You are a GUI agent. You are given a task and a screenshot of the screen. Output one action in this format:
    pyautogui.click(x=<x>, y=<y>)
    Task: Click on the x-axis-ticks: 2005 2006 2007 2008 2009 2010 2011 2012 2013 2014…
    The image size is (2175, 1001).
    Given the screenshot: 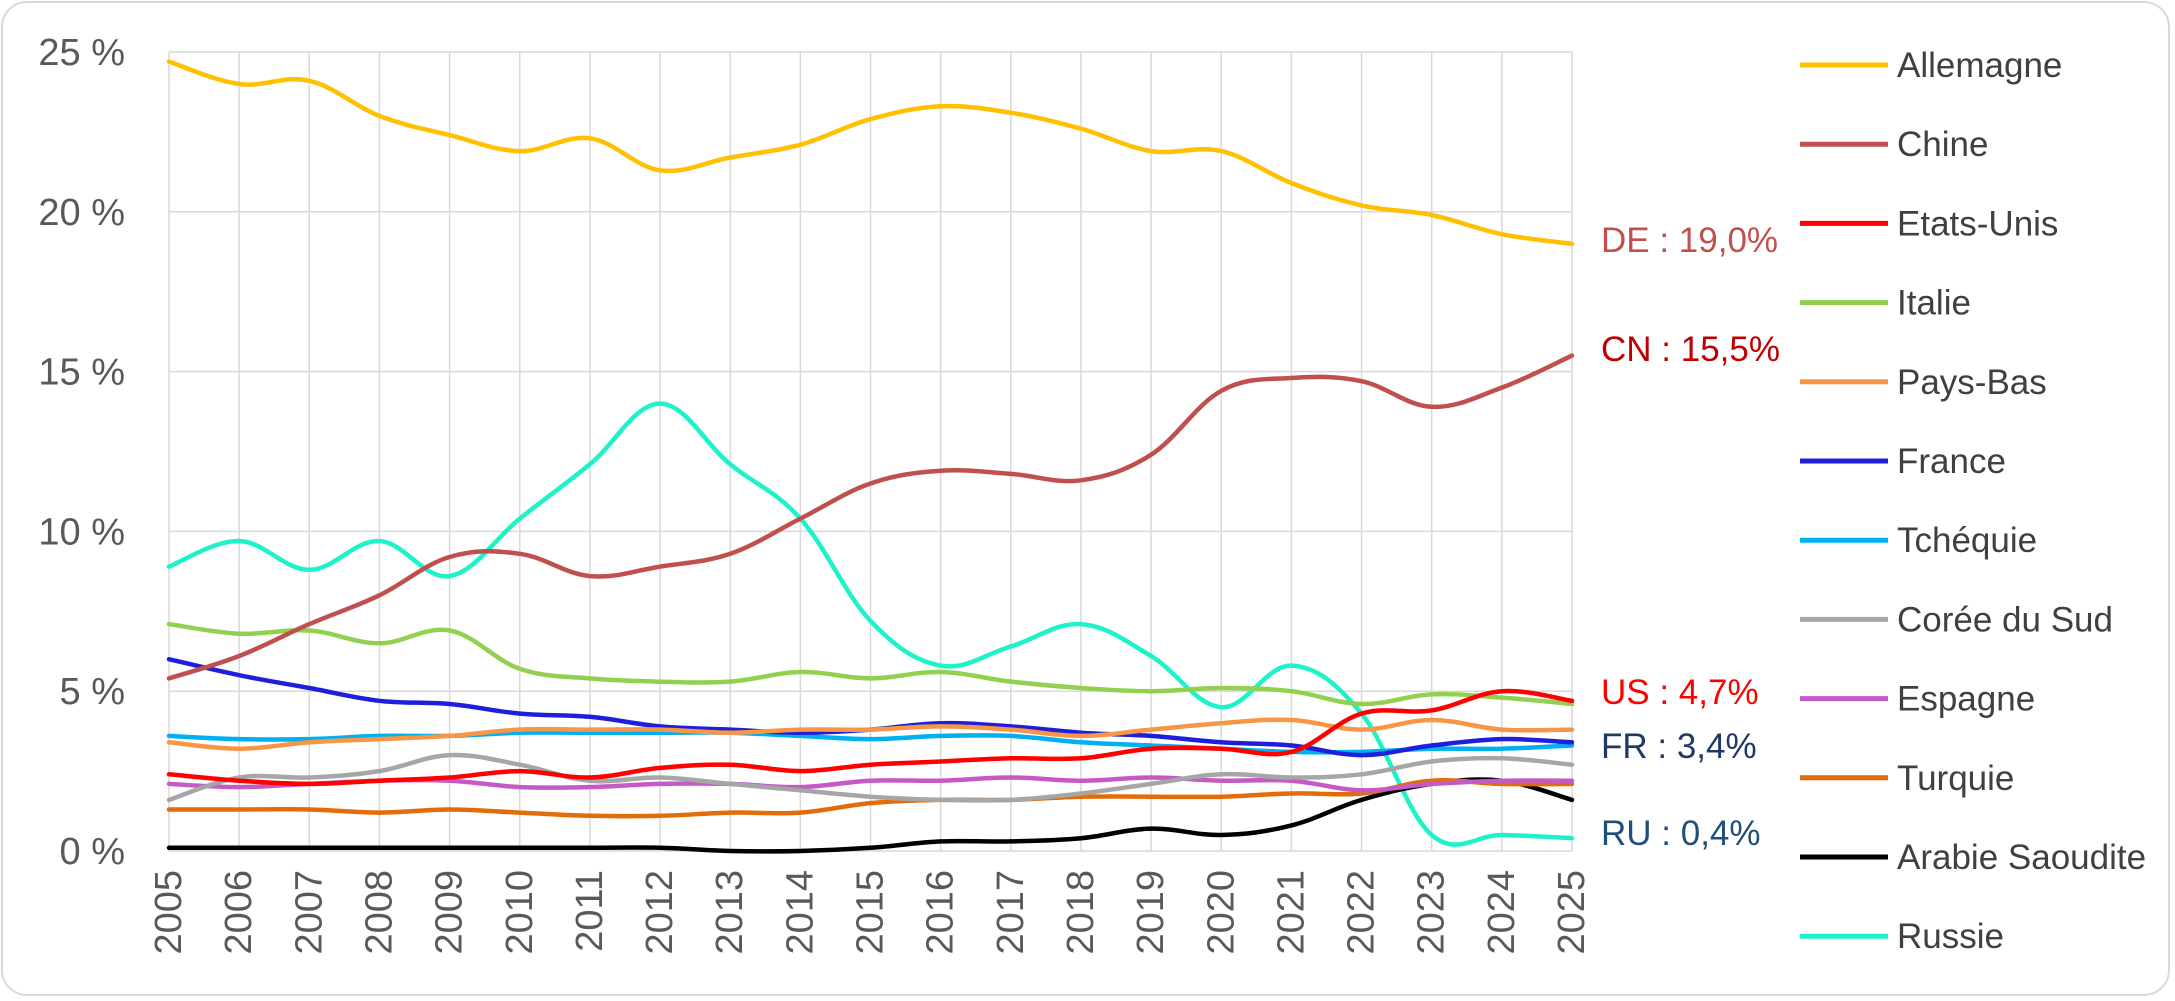 What is the action you would take?
    pyautogui.click(x=870, y=912)
    